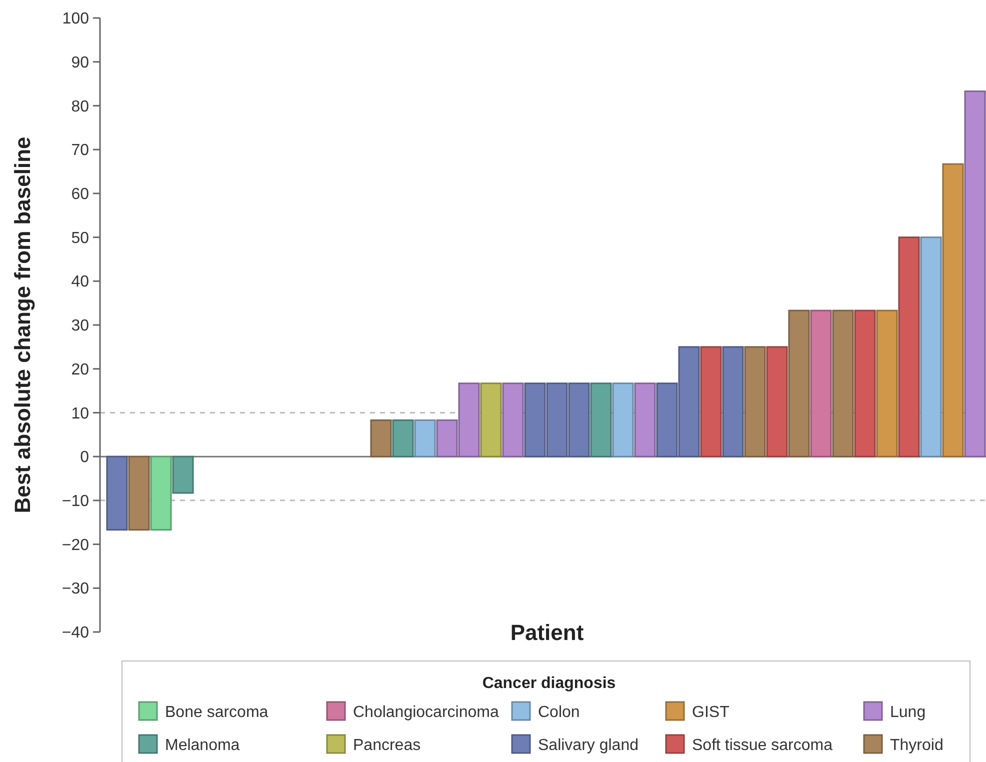 This screenshot has height=762, width=986. I want to click on y-tick-label: 100, so click(76, 19).